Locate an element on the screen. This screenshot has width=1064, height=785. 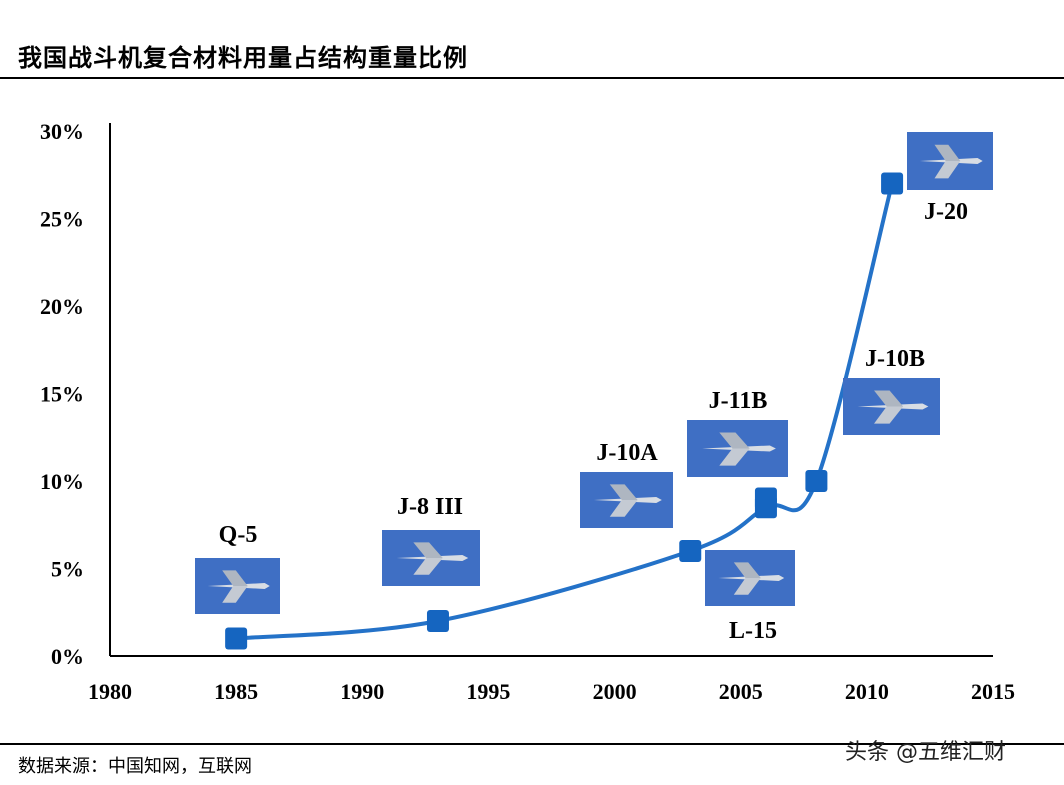
aircraft-label: Q-5 is located at coordinates (238, 535).